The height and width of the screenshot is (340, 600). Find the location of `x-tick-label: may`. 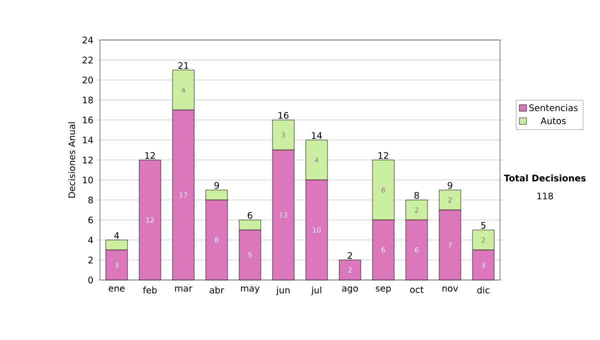

x-tick-label: may is located at coordinates (250, 290).